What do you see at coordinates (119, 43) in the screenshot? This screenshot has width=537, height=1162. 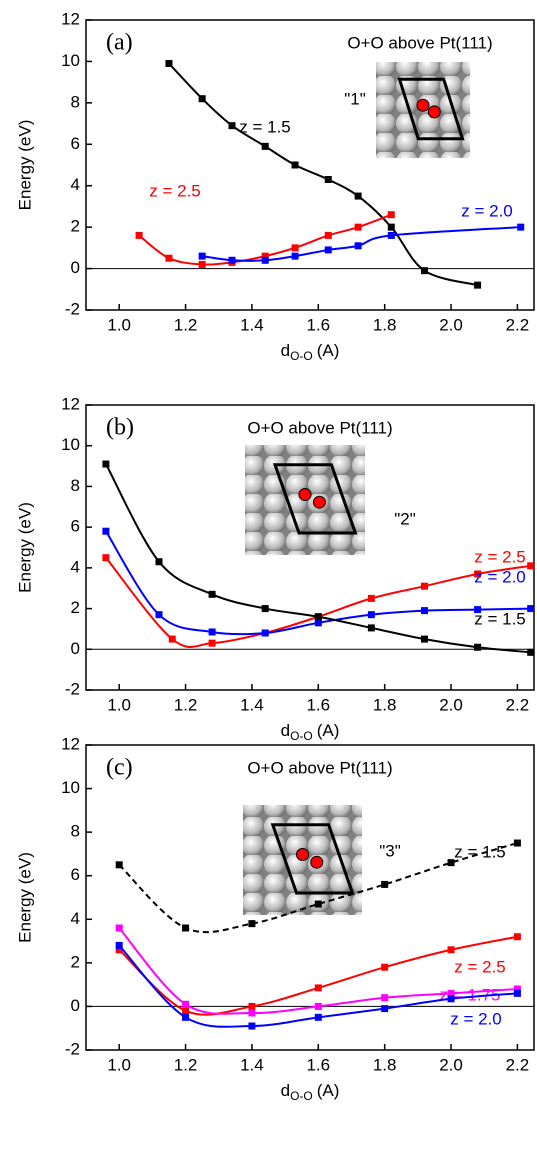 I see `panel-label: (a)` at bounding box center [119, 43].